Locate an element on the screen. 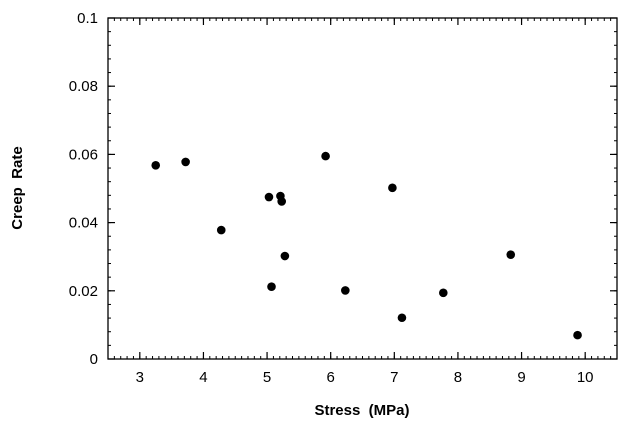  x-tick-labels: 3 4 5 6 7 8 9 10 is located at coordinates (365, 377).